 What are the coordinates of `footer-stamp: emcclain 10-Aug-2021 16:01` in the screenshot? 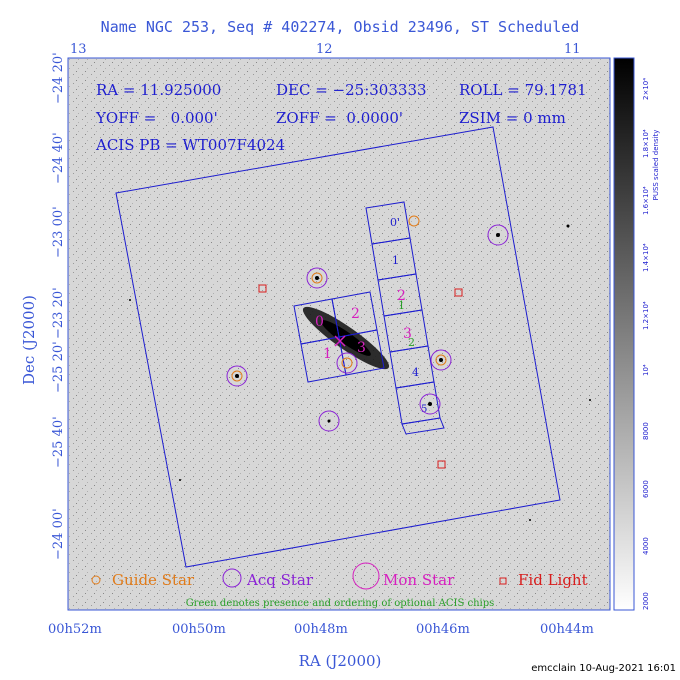 It's located at (603, 668).